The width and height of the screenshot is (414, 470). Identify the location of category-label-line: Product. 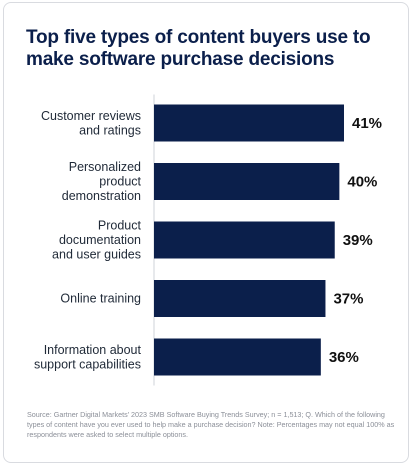
(120, 226).